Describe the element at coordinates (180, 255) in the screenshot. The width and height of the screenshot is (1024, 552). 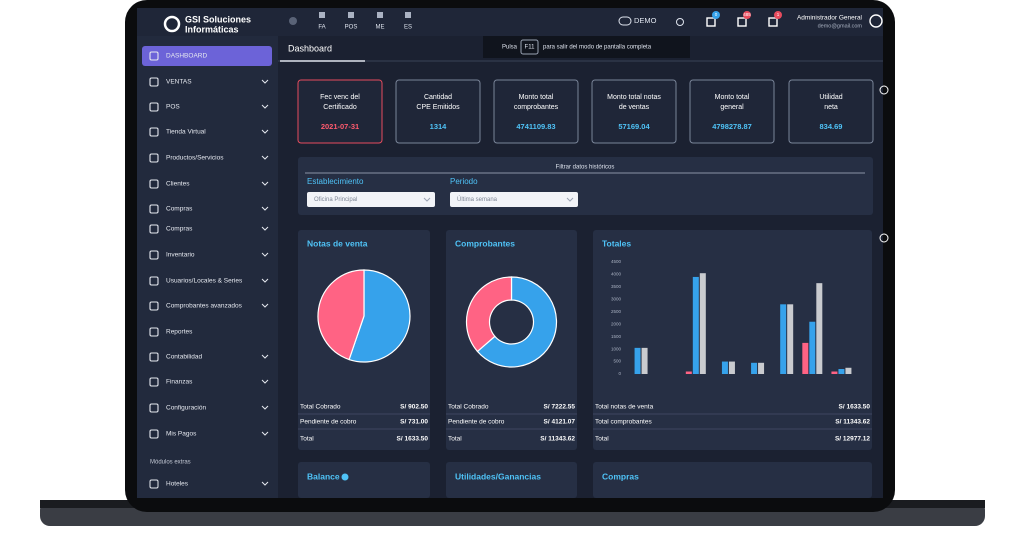
I see `menu-item: Inventario` at that location.